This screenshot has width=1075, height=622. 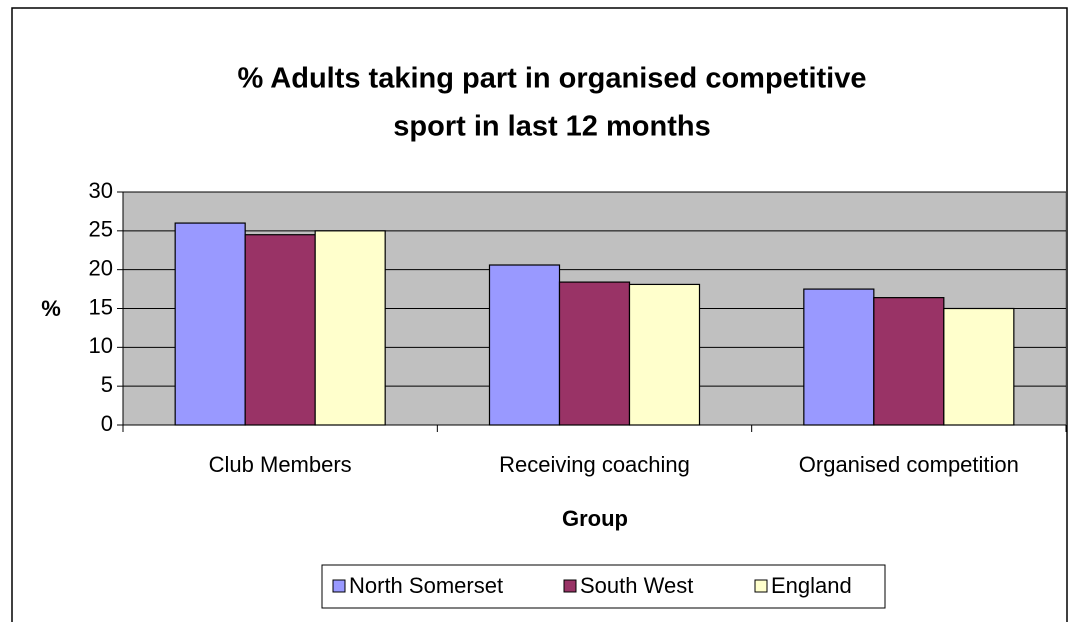 I want to click on legend-label: England, so click(x=811, y=585).